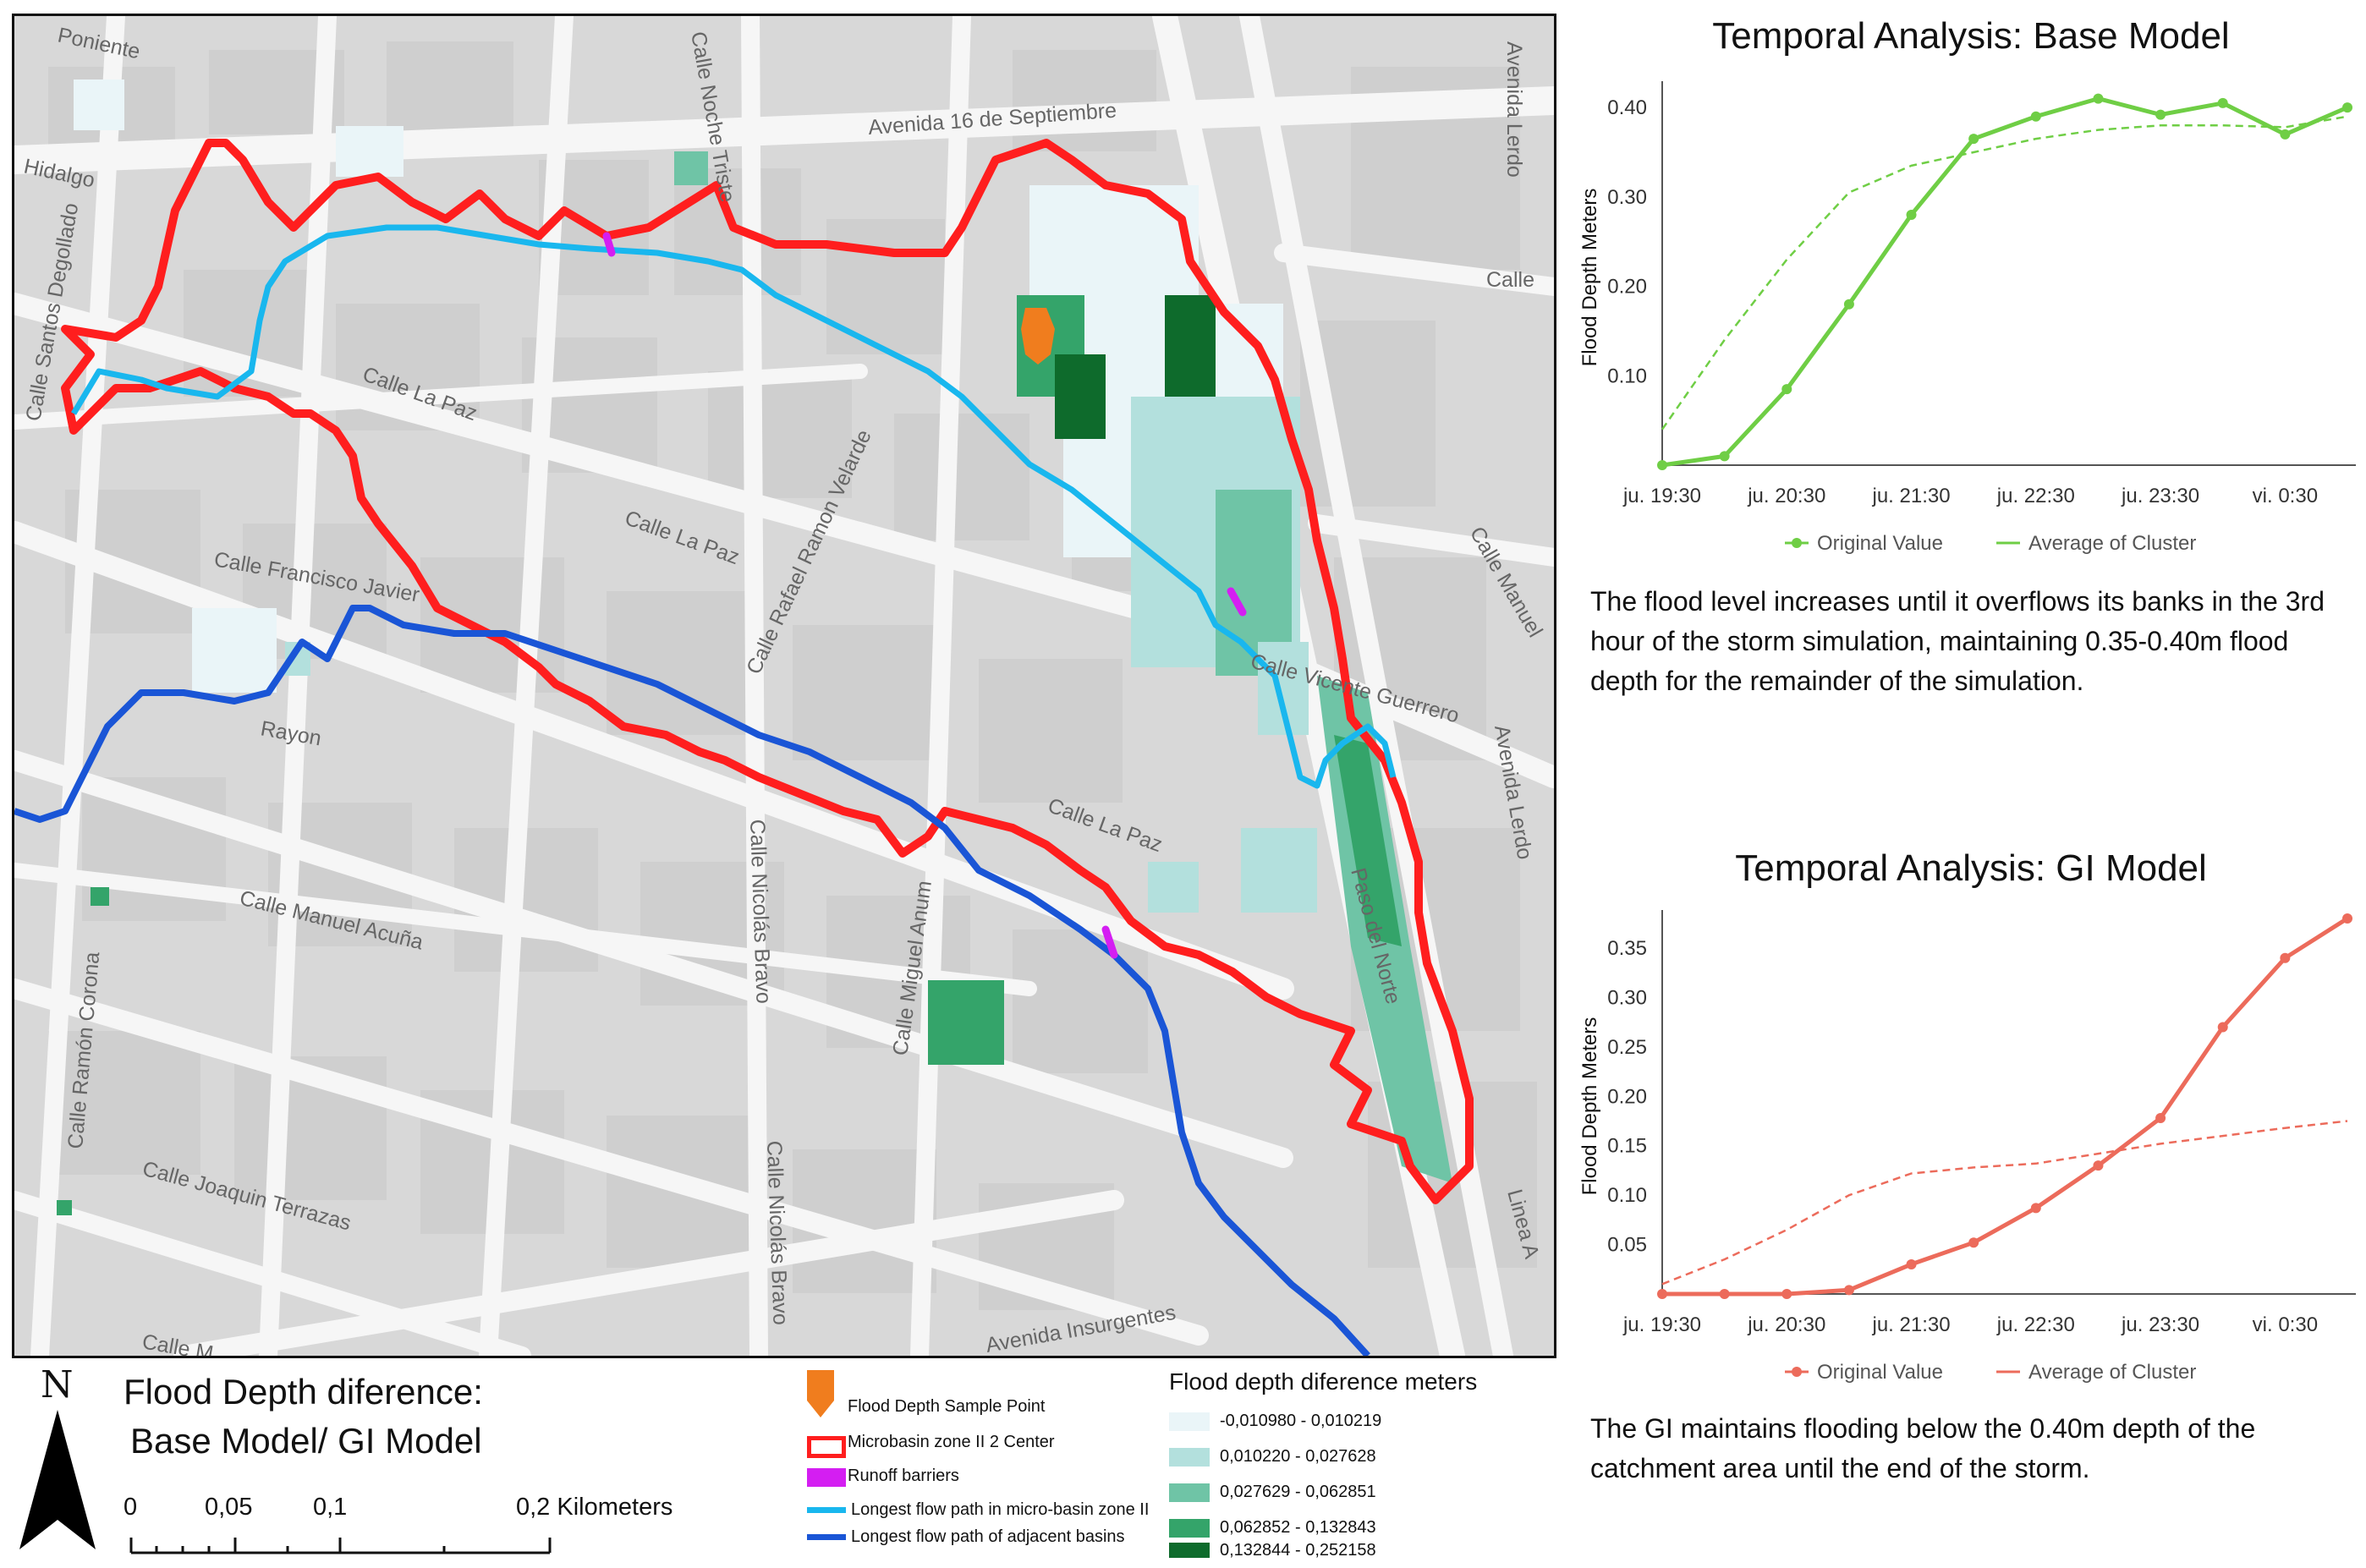  Describe the element at coordinates (1301, 1421) in the screenshot. I see `depth-class-1: -0,010980 - 0,010219` at that location.